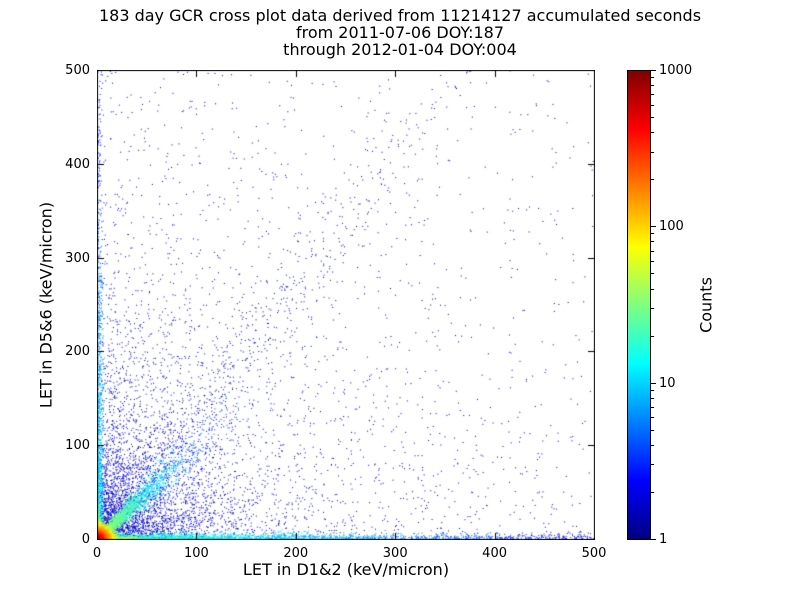 The height and width of the screenshot is (600, 800). I want to click on x-tick-label: 300, so click(395, 553).